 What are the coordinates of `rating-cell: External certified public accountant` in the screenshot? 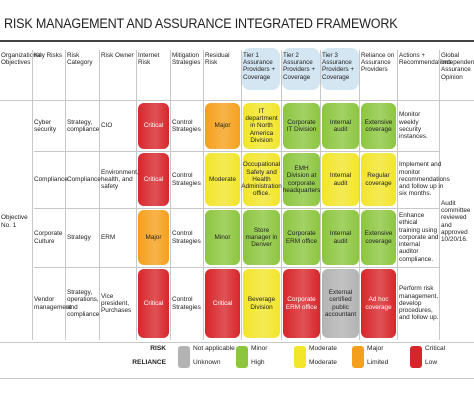 It's located at (340, 303).